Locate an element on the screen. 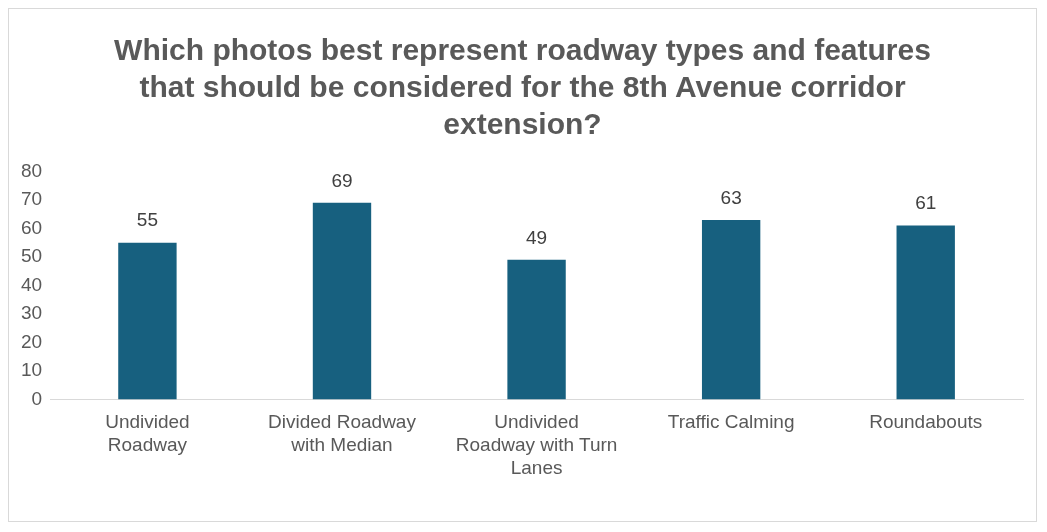 The image size is (1047, 532). data-label: 55 is located at coordinates (147, 220).